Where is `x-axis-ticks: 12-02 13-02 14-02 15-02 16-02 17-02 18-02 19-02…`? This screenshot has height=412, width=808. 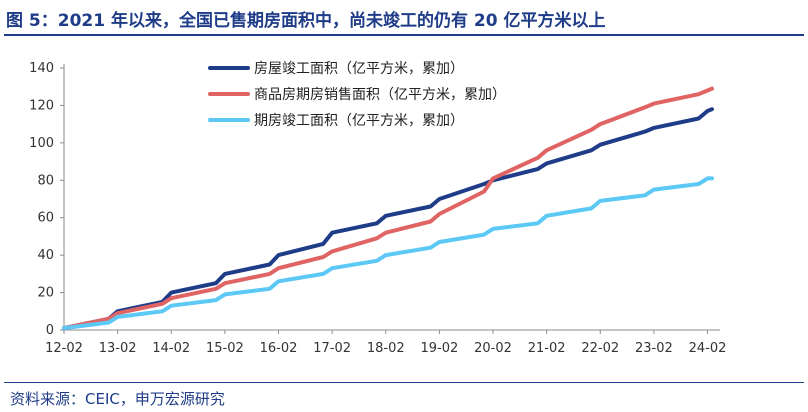
x-axis-ticks: 12-02 13-02 14-02 15-02 16-02 17-02 18-02 19-02… is located at coordinates (385, 343).